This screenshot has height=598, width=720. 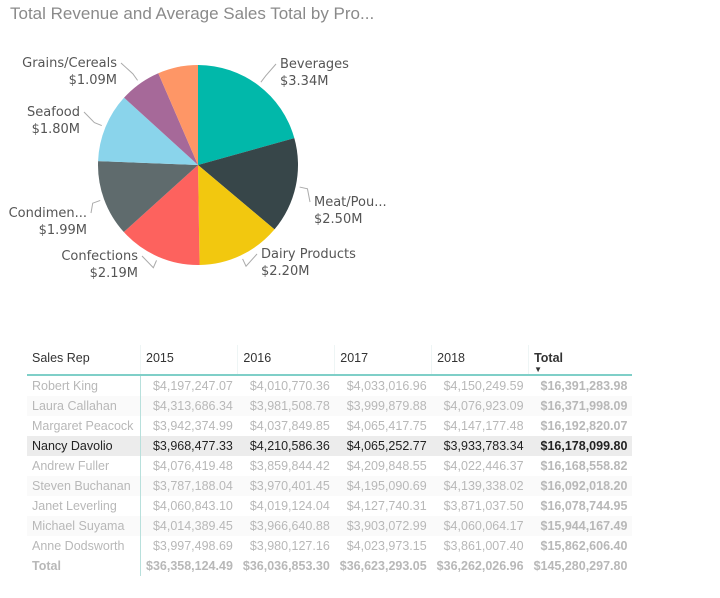 What do you see at coordinates (84, 426) in the screenshot?
I see `row-label-cell: Margaret Peacock` at bounding box center [84, 426].